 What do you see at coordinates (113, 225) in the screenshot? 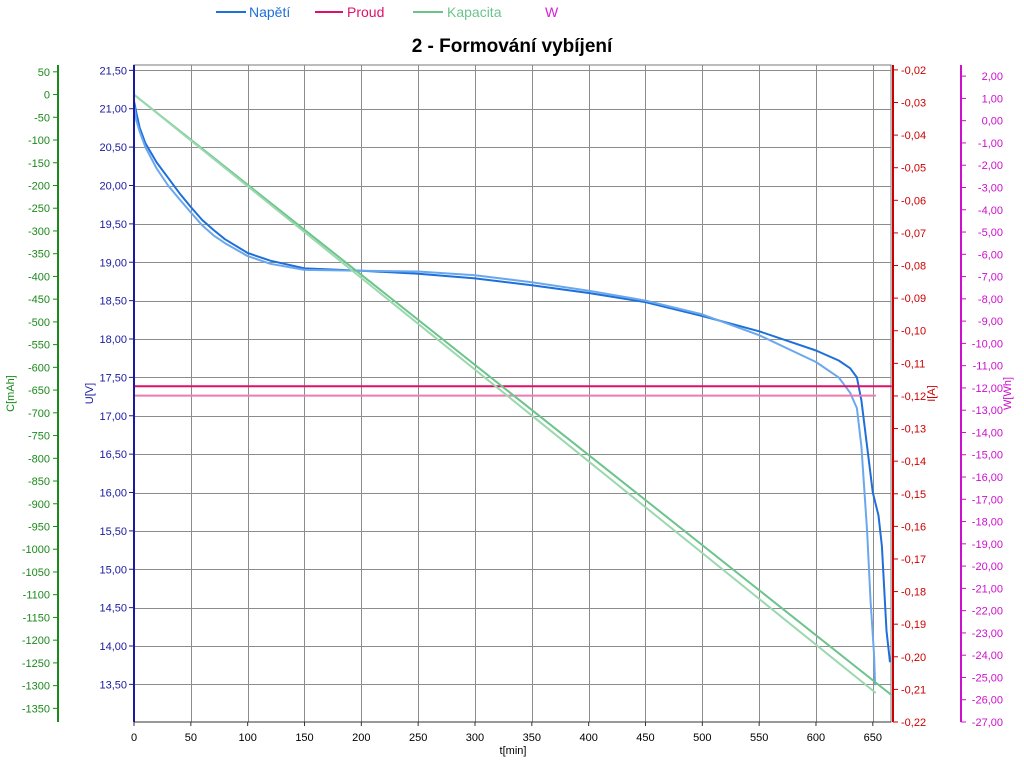
I see `voltage-tick-label: 19,50` at bounding box center [113, 225].